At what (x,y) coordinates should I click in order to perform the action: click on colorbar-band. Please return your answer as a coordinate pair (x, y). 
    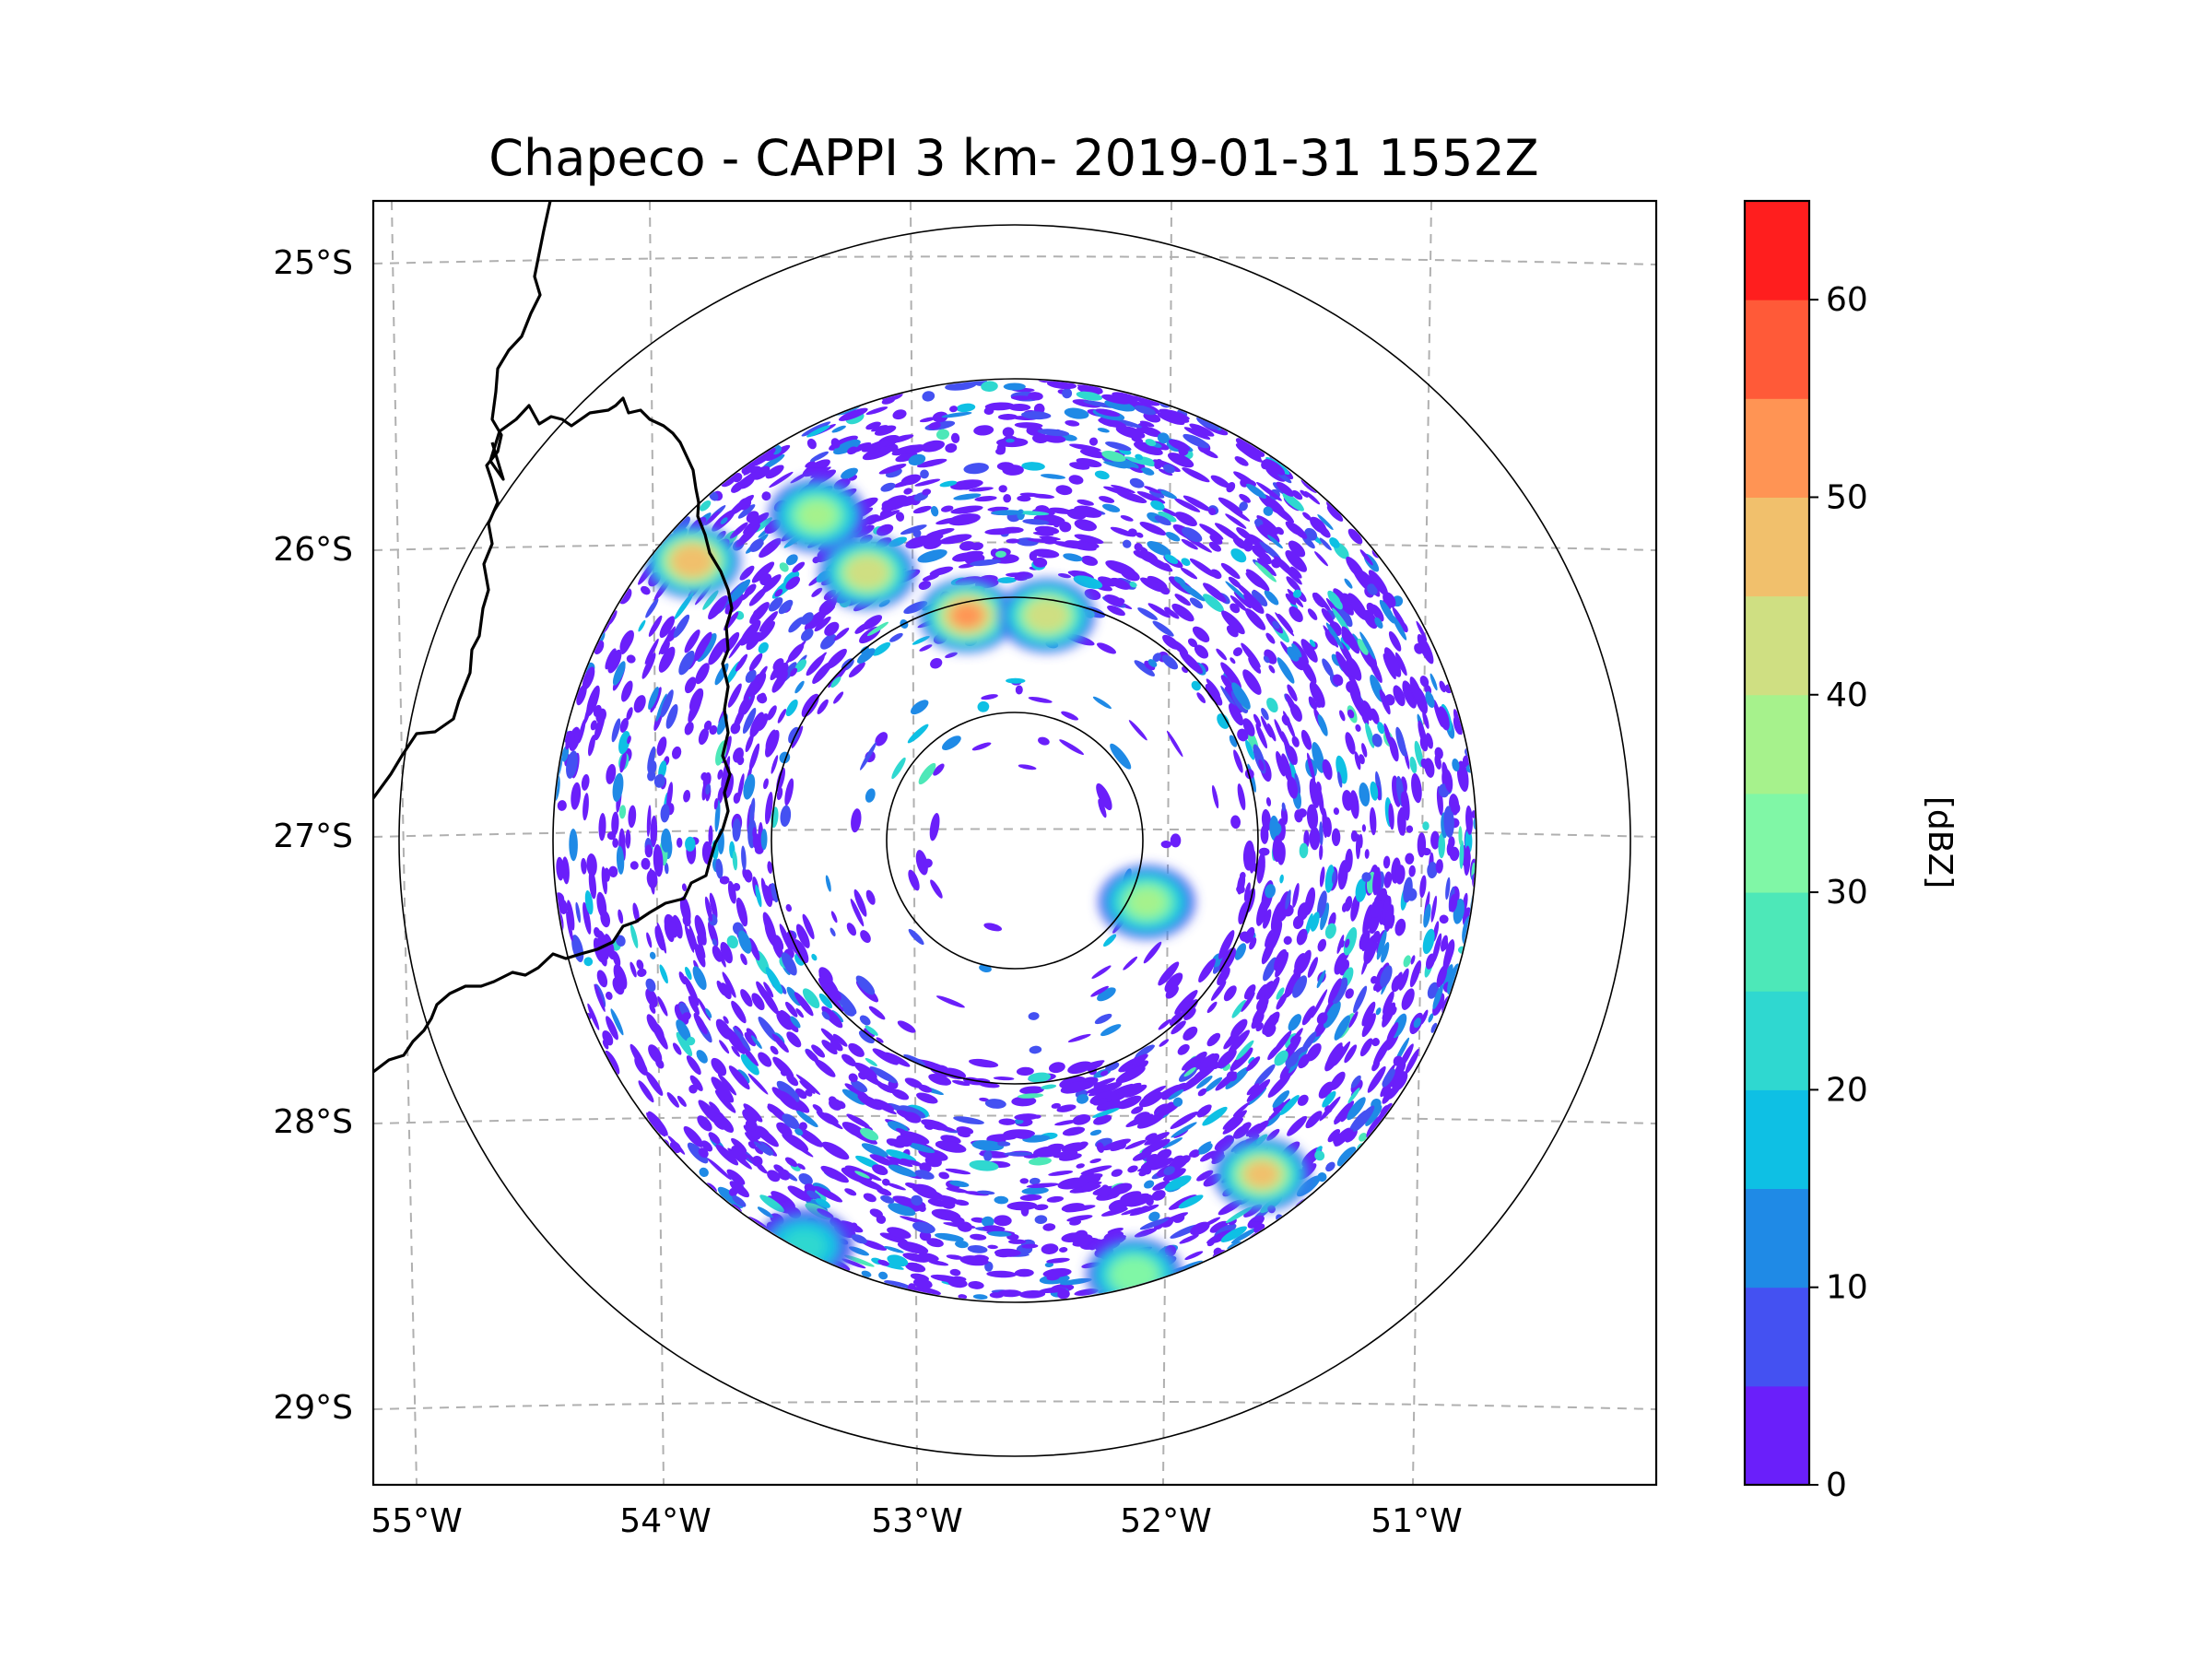
    Looking at the image, I should click on (1777, 1040).